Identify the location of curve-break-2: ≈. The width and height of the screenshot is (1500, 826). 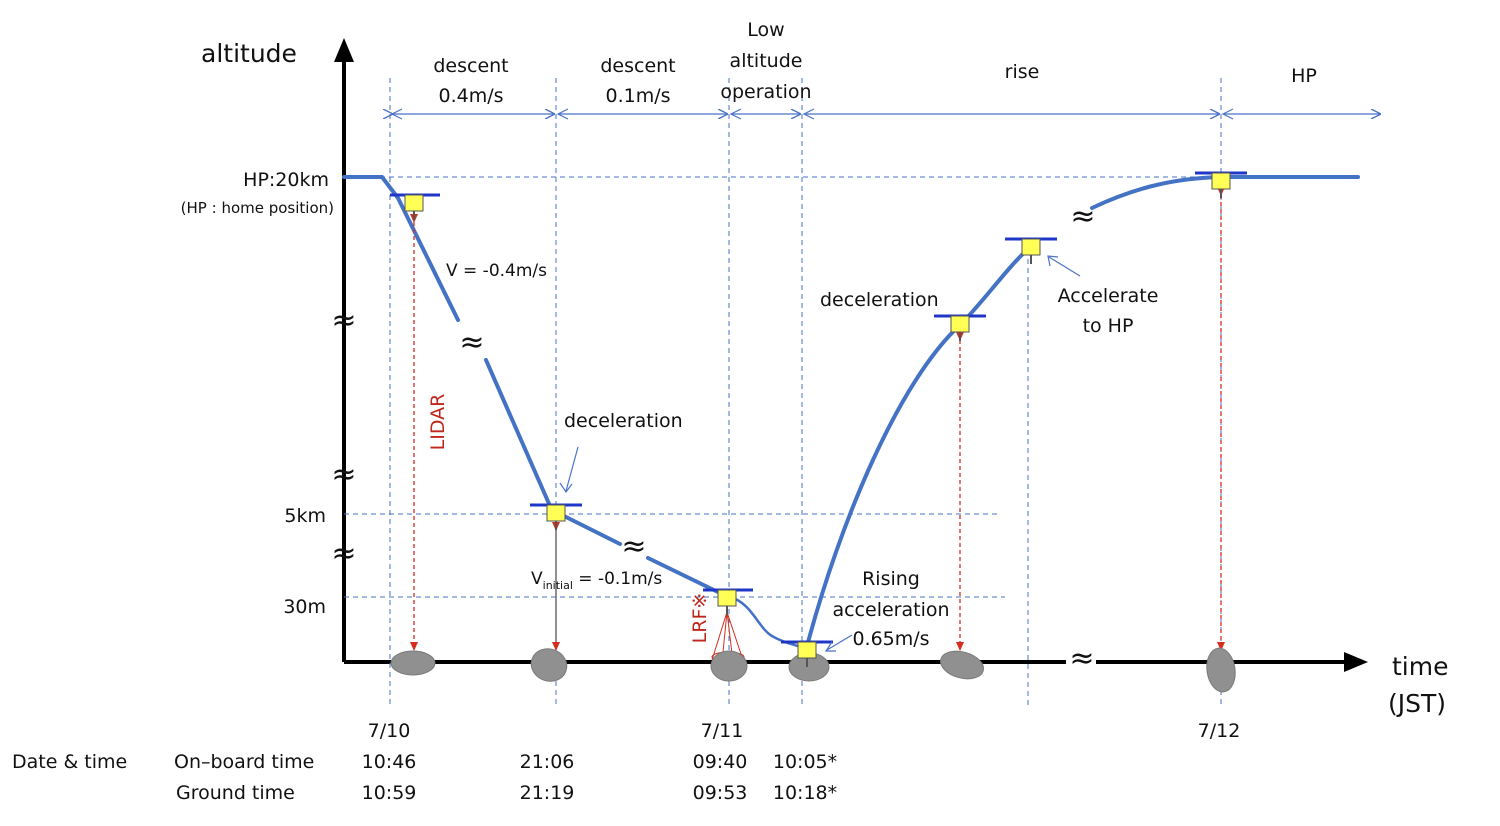
(633, 546).